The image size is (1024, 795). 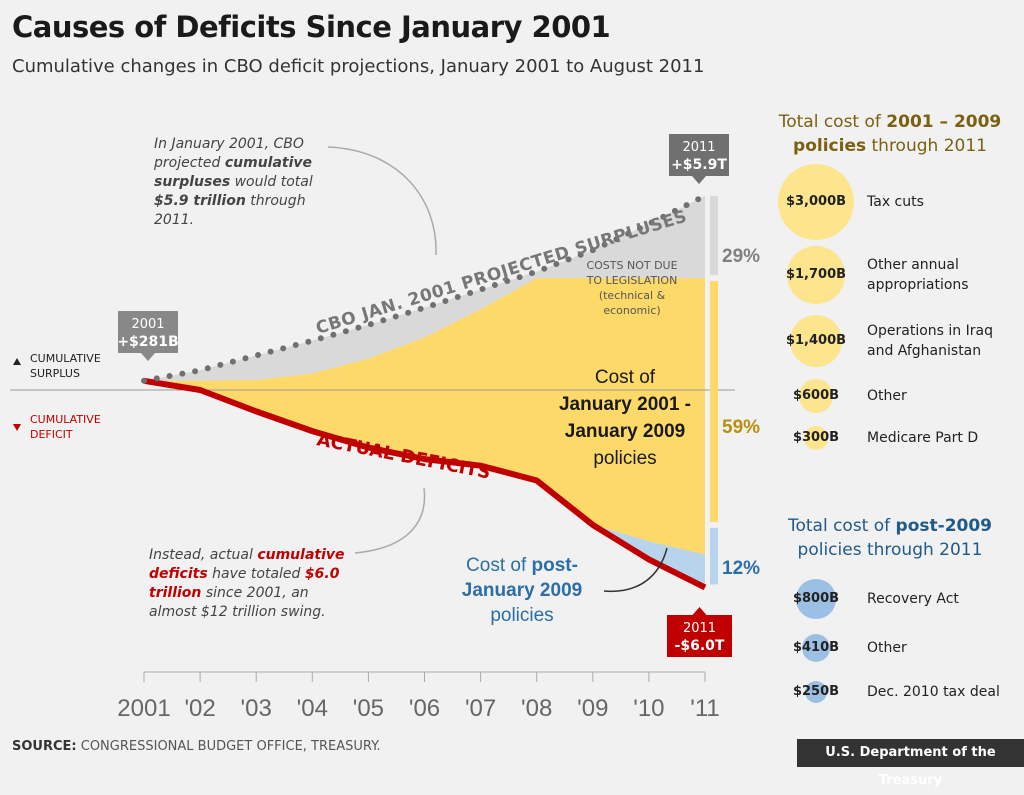 What do you see at coordinates (816, 437) in the screenshot?
I see `bubble-amount: $300B` at bounding box center [816, 437].